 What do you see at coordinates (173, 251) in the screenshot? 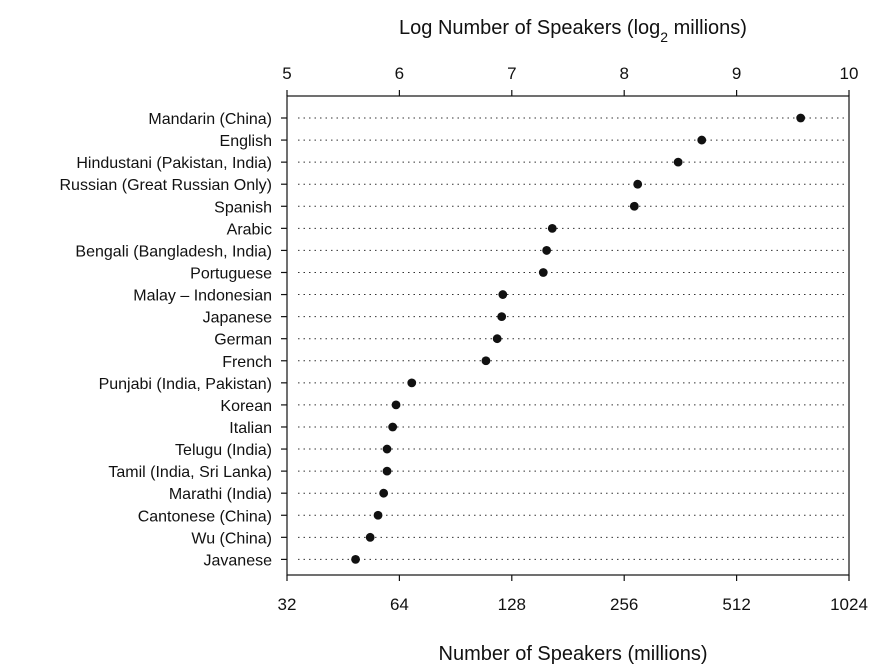
I see `category-label: Bengali (Bangladesh, India)` at bounding box center [173, 251].